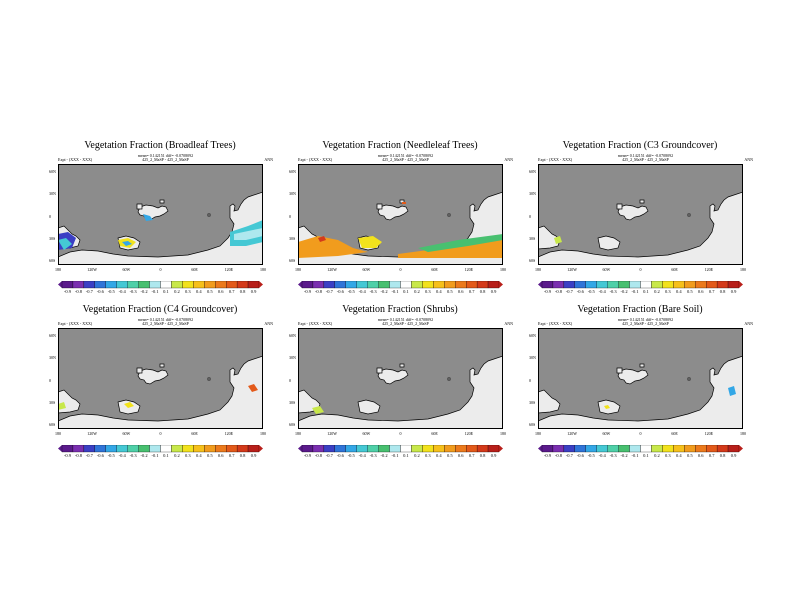 The width and height of the screenshot is (800, 600). What do you see at coordinates (160, 145) in the screenshot?
I see `chart-title: Vegetation Fraction (Broadleaf Trees)` at bounding box center [160, 145].